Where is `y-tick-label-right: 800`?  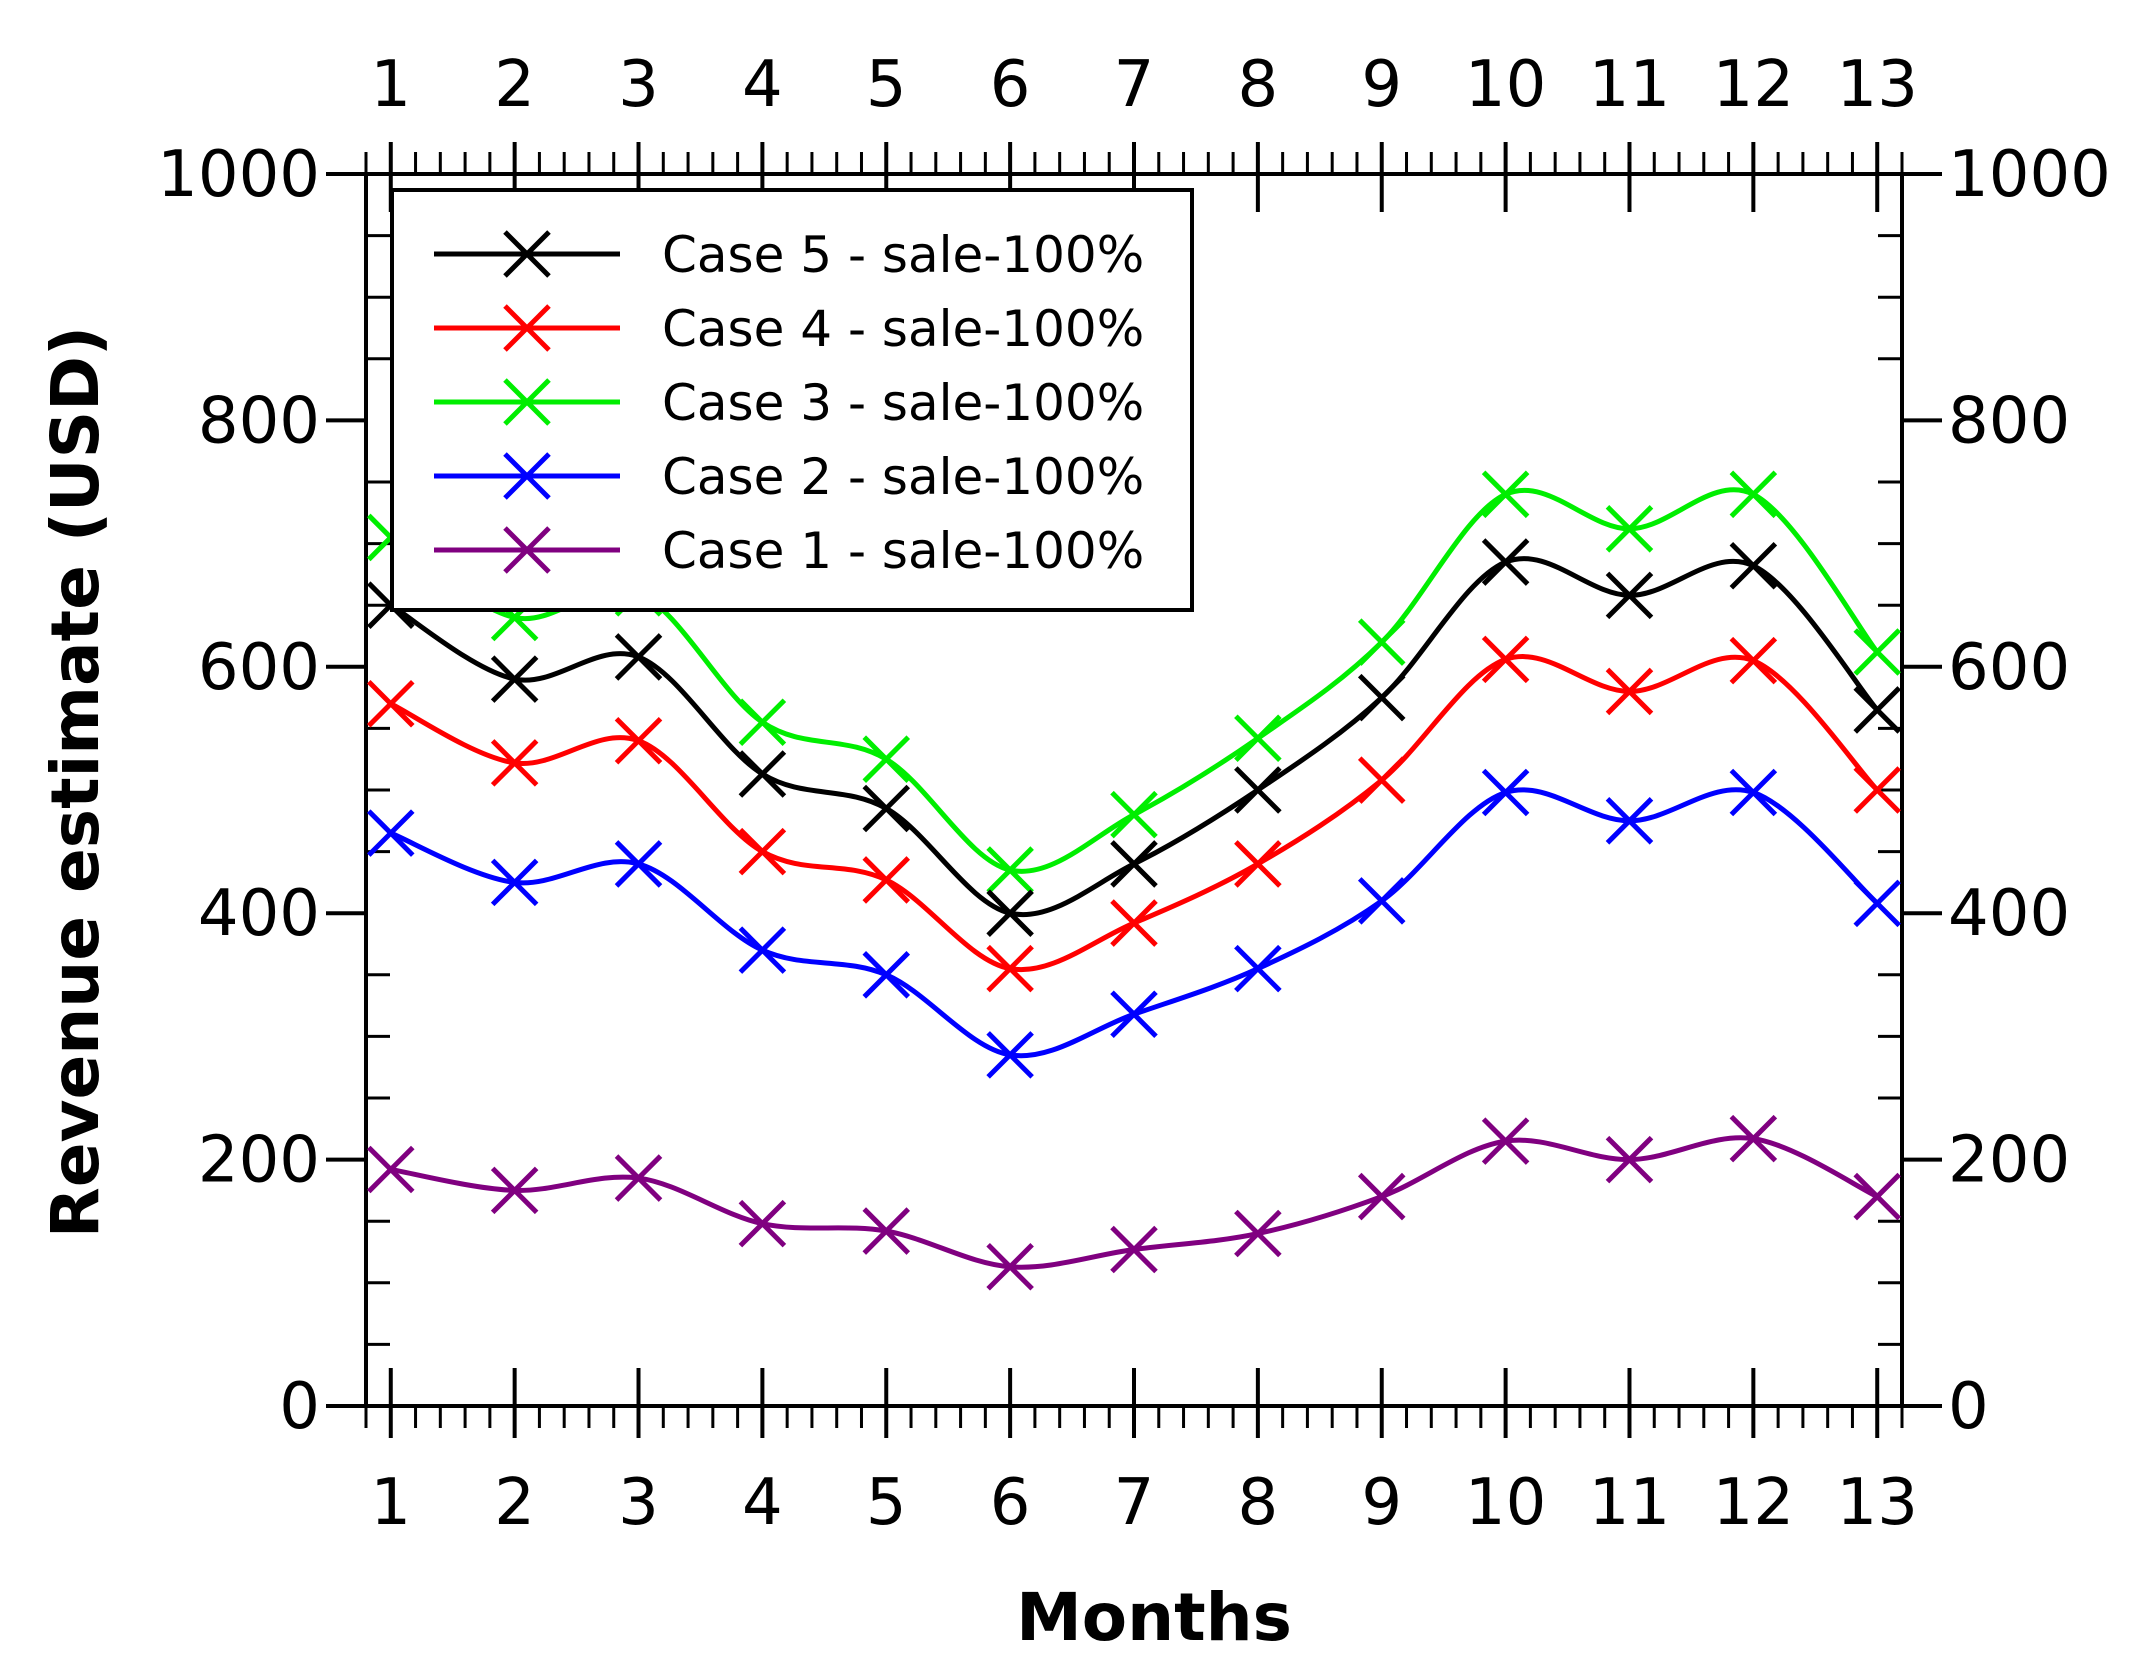 y-tick-label-right: 800 is located at coordinates (2009, 421).